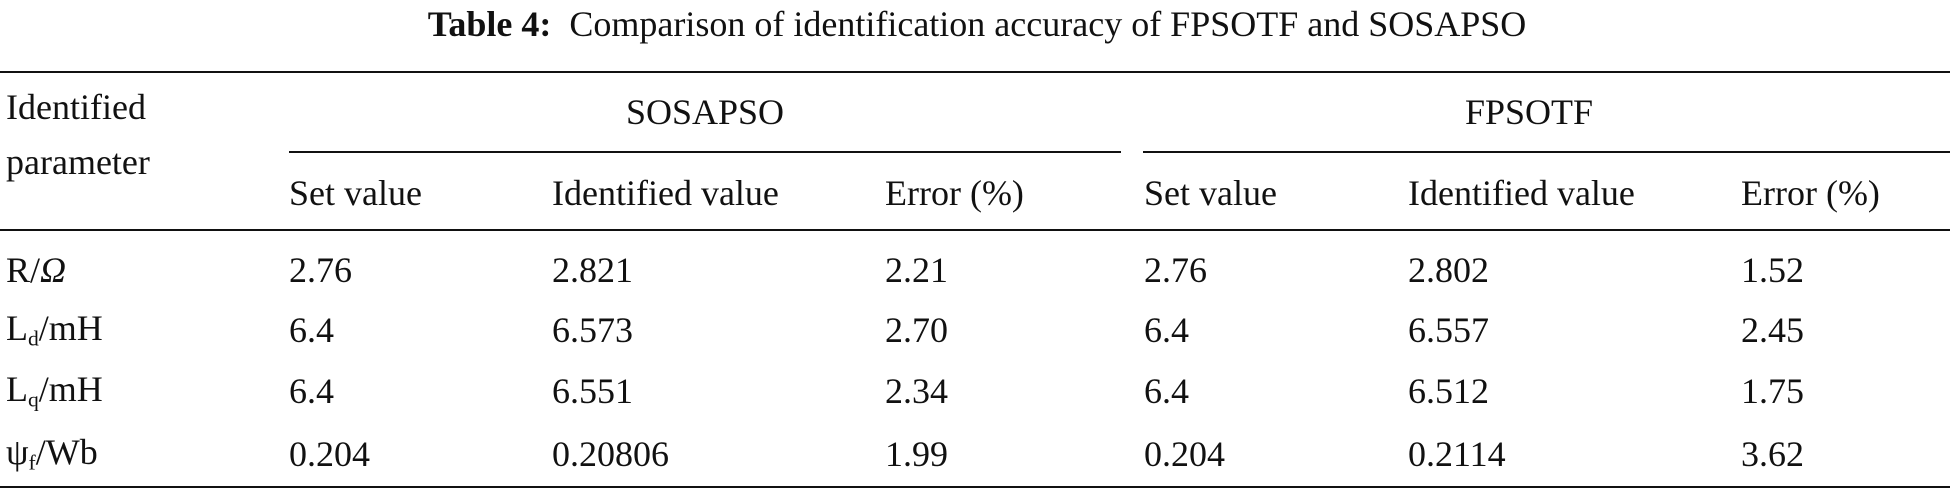 The height and width of the screenshot is (492, 1954). Describe the element at coordinates (975, 487) in the screenshot. I see `bottom-rule` at that location.